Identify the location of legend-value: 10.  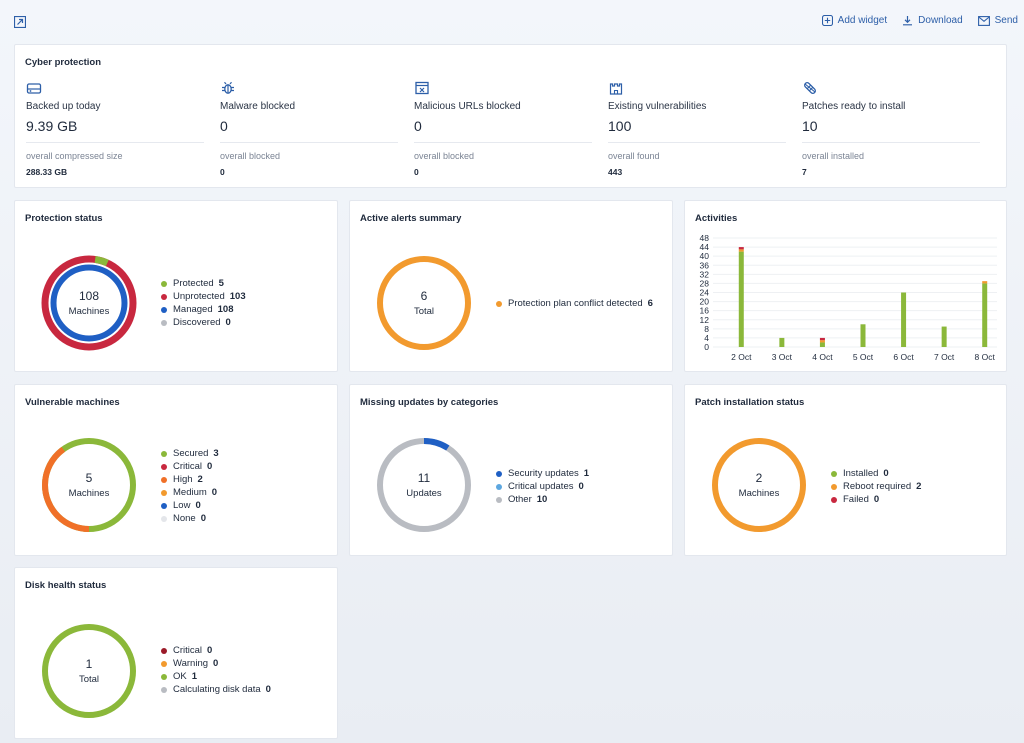
(542, 499).